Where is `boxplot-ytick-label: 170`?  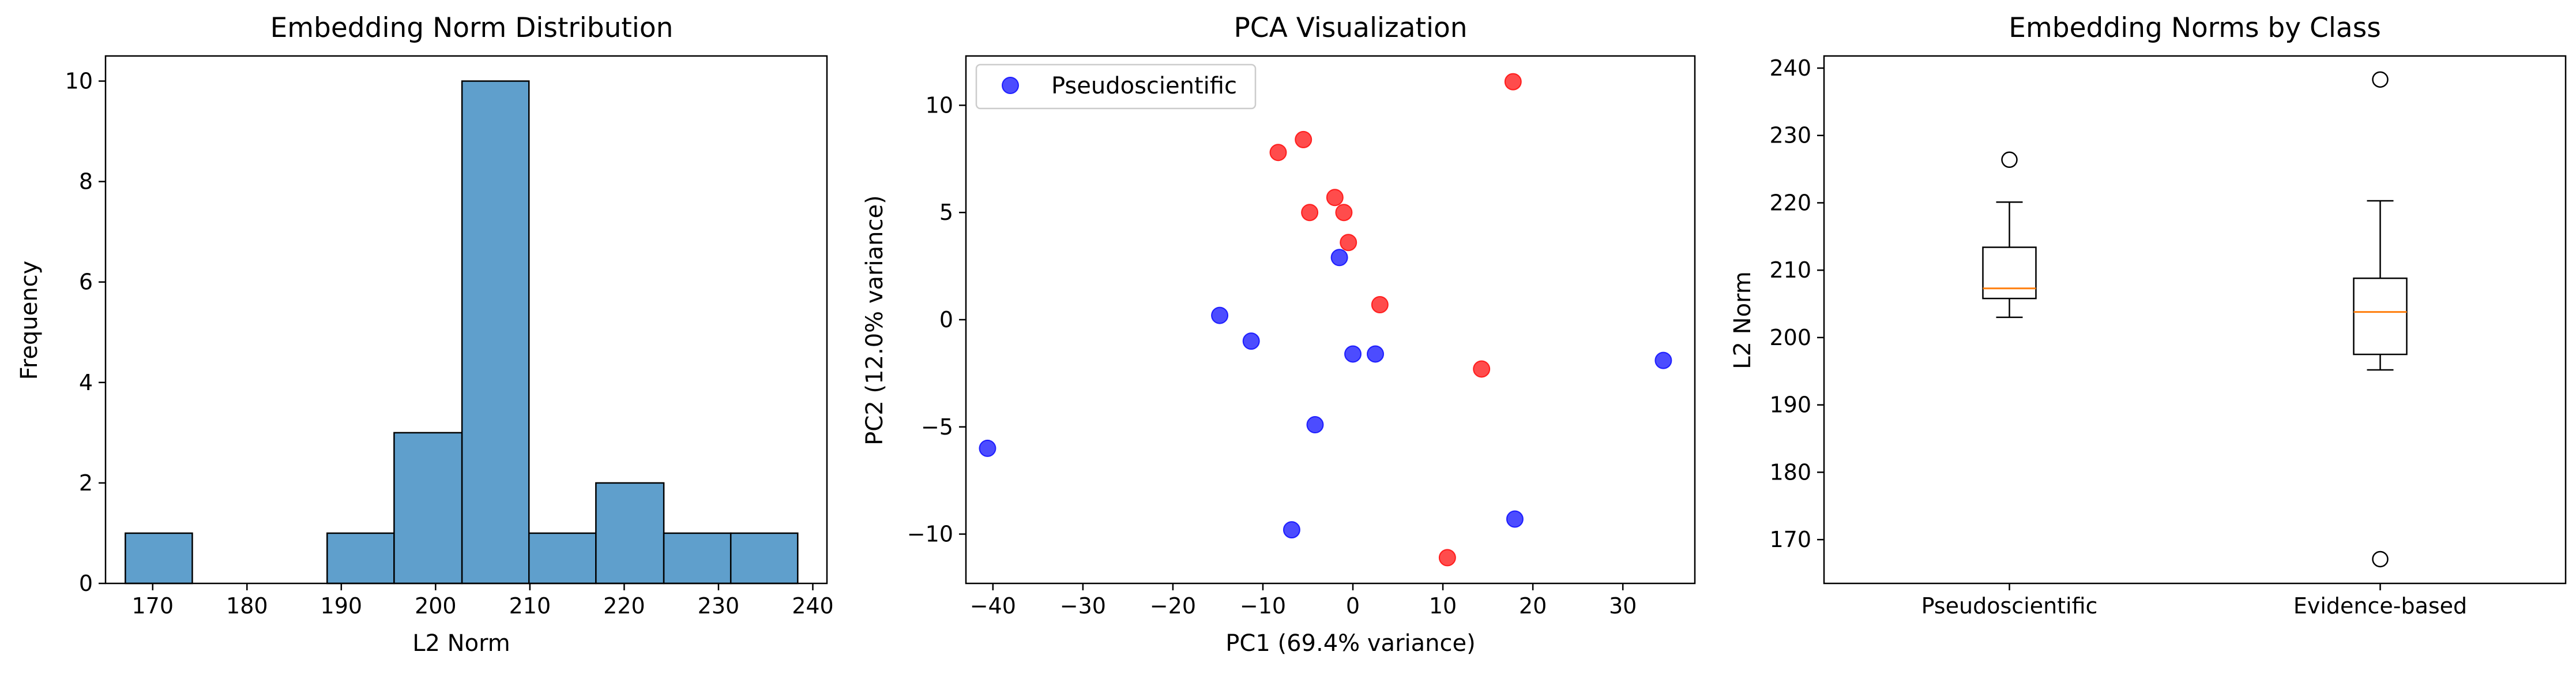 boxplot-ytick-label: 170 is located at coordinates (1790, 539).